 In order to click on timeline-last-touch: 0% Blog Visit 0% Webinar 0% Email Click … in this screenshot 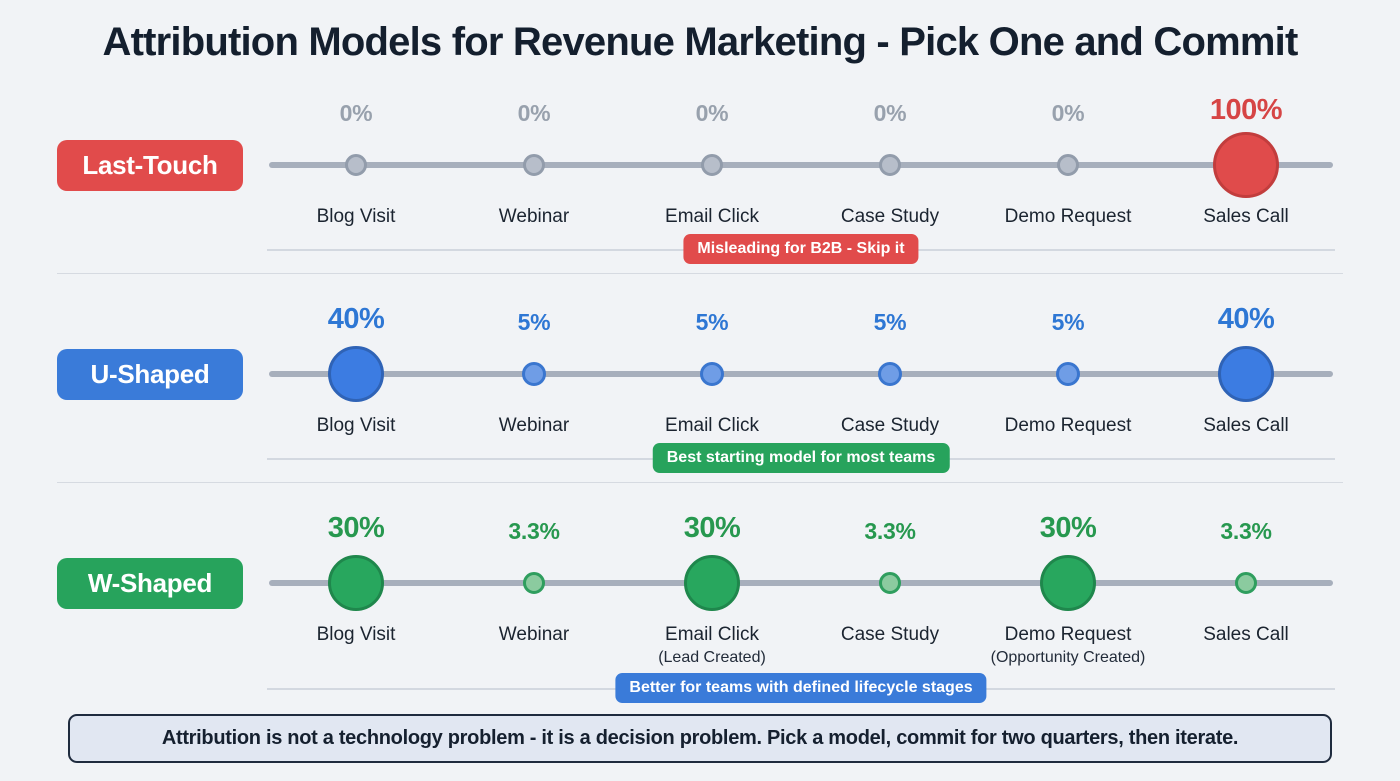, I will do `click(801, 158)`.